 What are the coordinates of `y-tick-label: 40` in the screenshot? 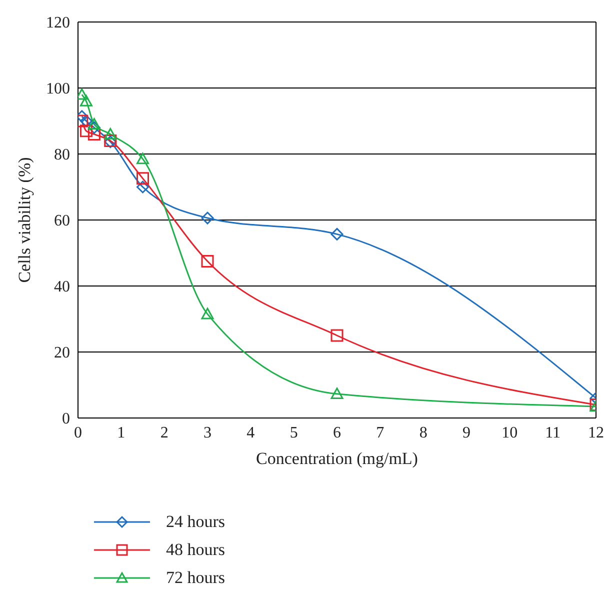 It's located at (62, 287).